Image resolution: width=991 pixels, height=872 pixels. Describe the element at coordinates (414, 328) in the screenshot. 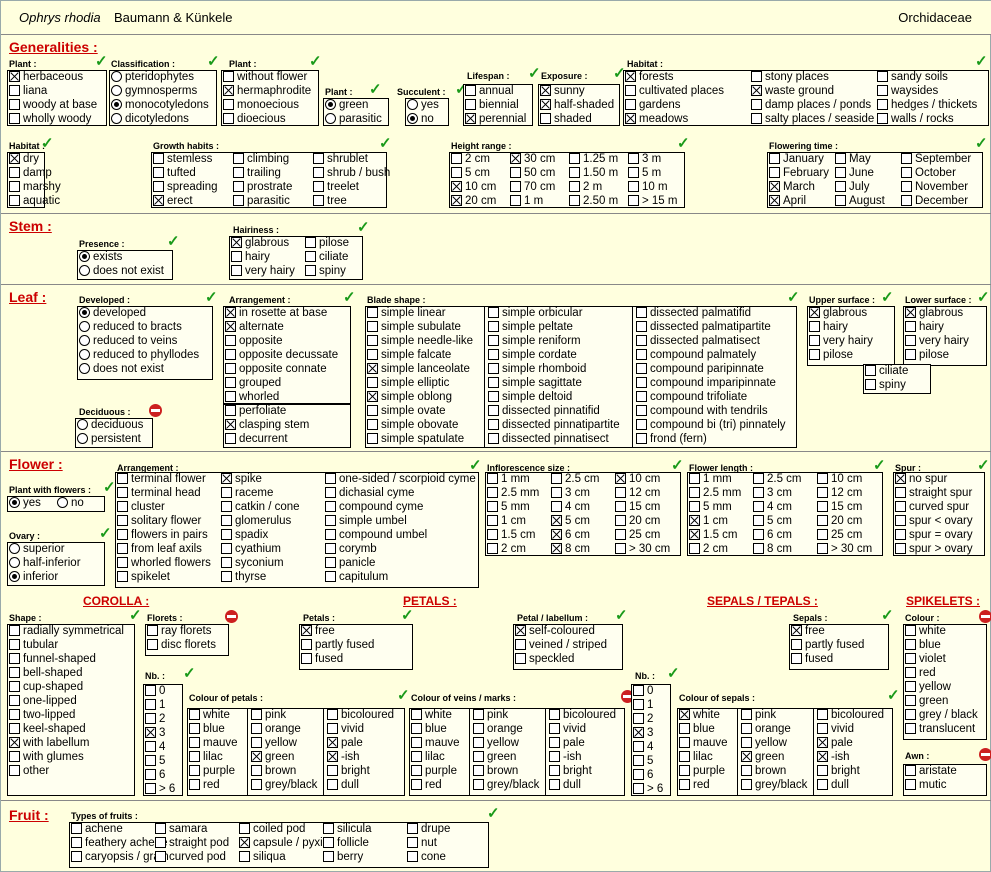

I see `option-item: simple subulate` at that location.